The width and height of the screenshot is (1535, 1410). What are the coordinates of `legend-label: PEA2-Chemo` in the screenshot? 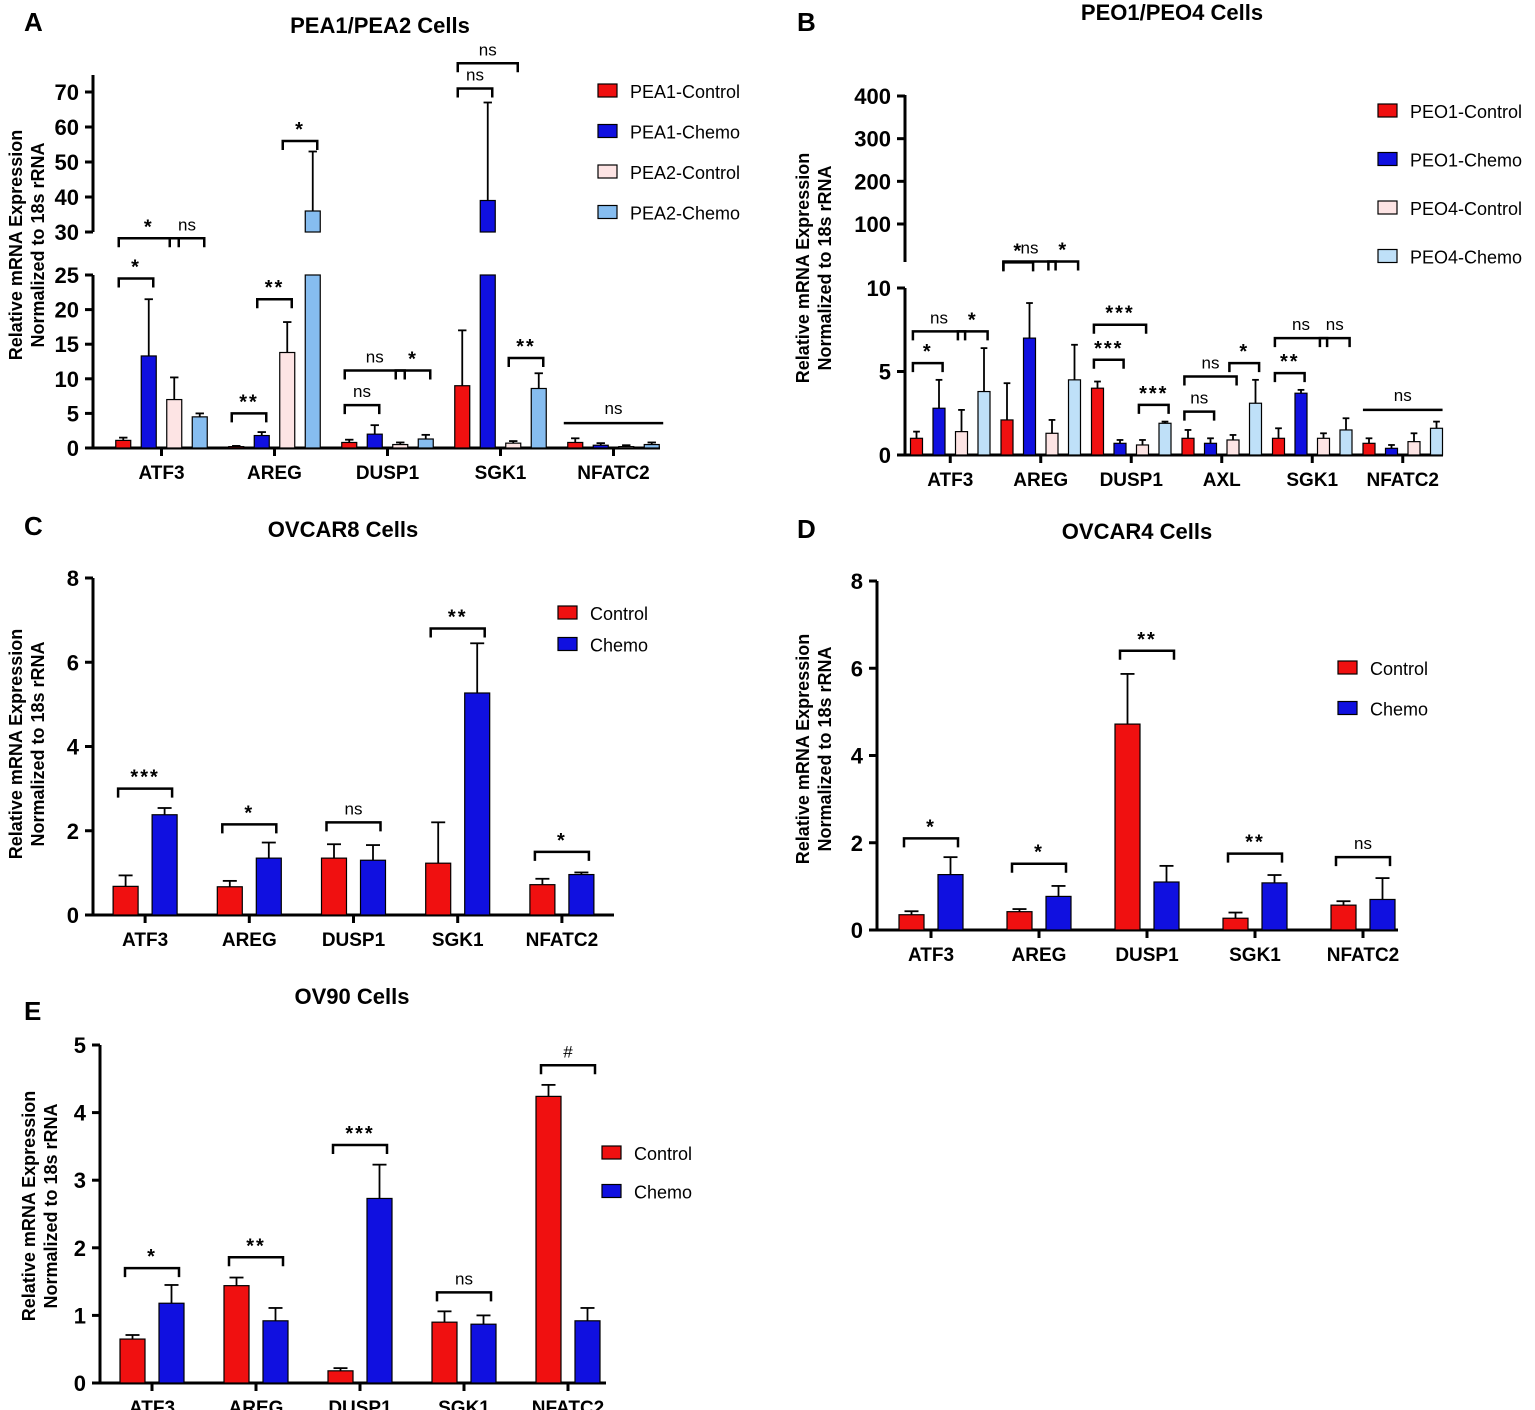 It's located at (685, 214).